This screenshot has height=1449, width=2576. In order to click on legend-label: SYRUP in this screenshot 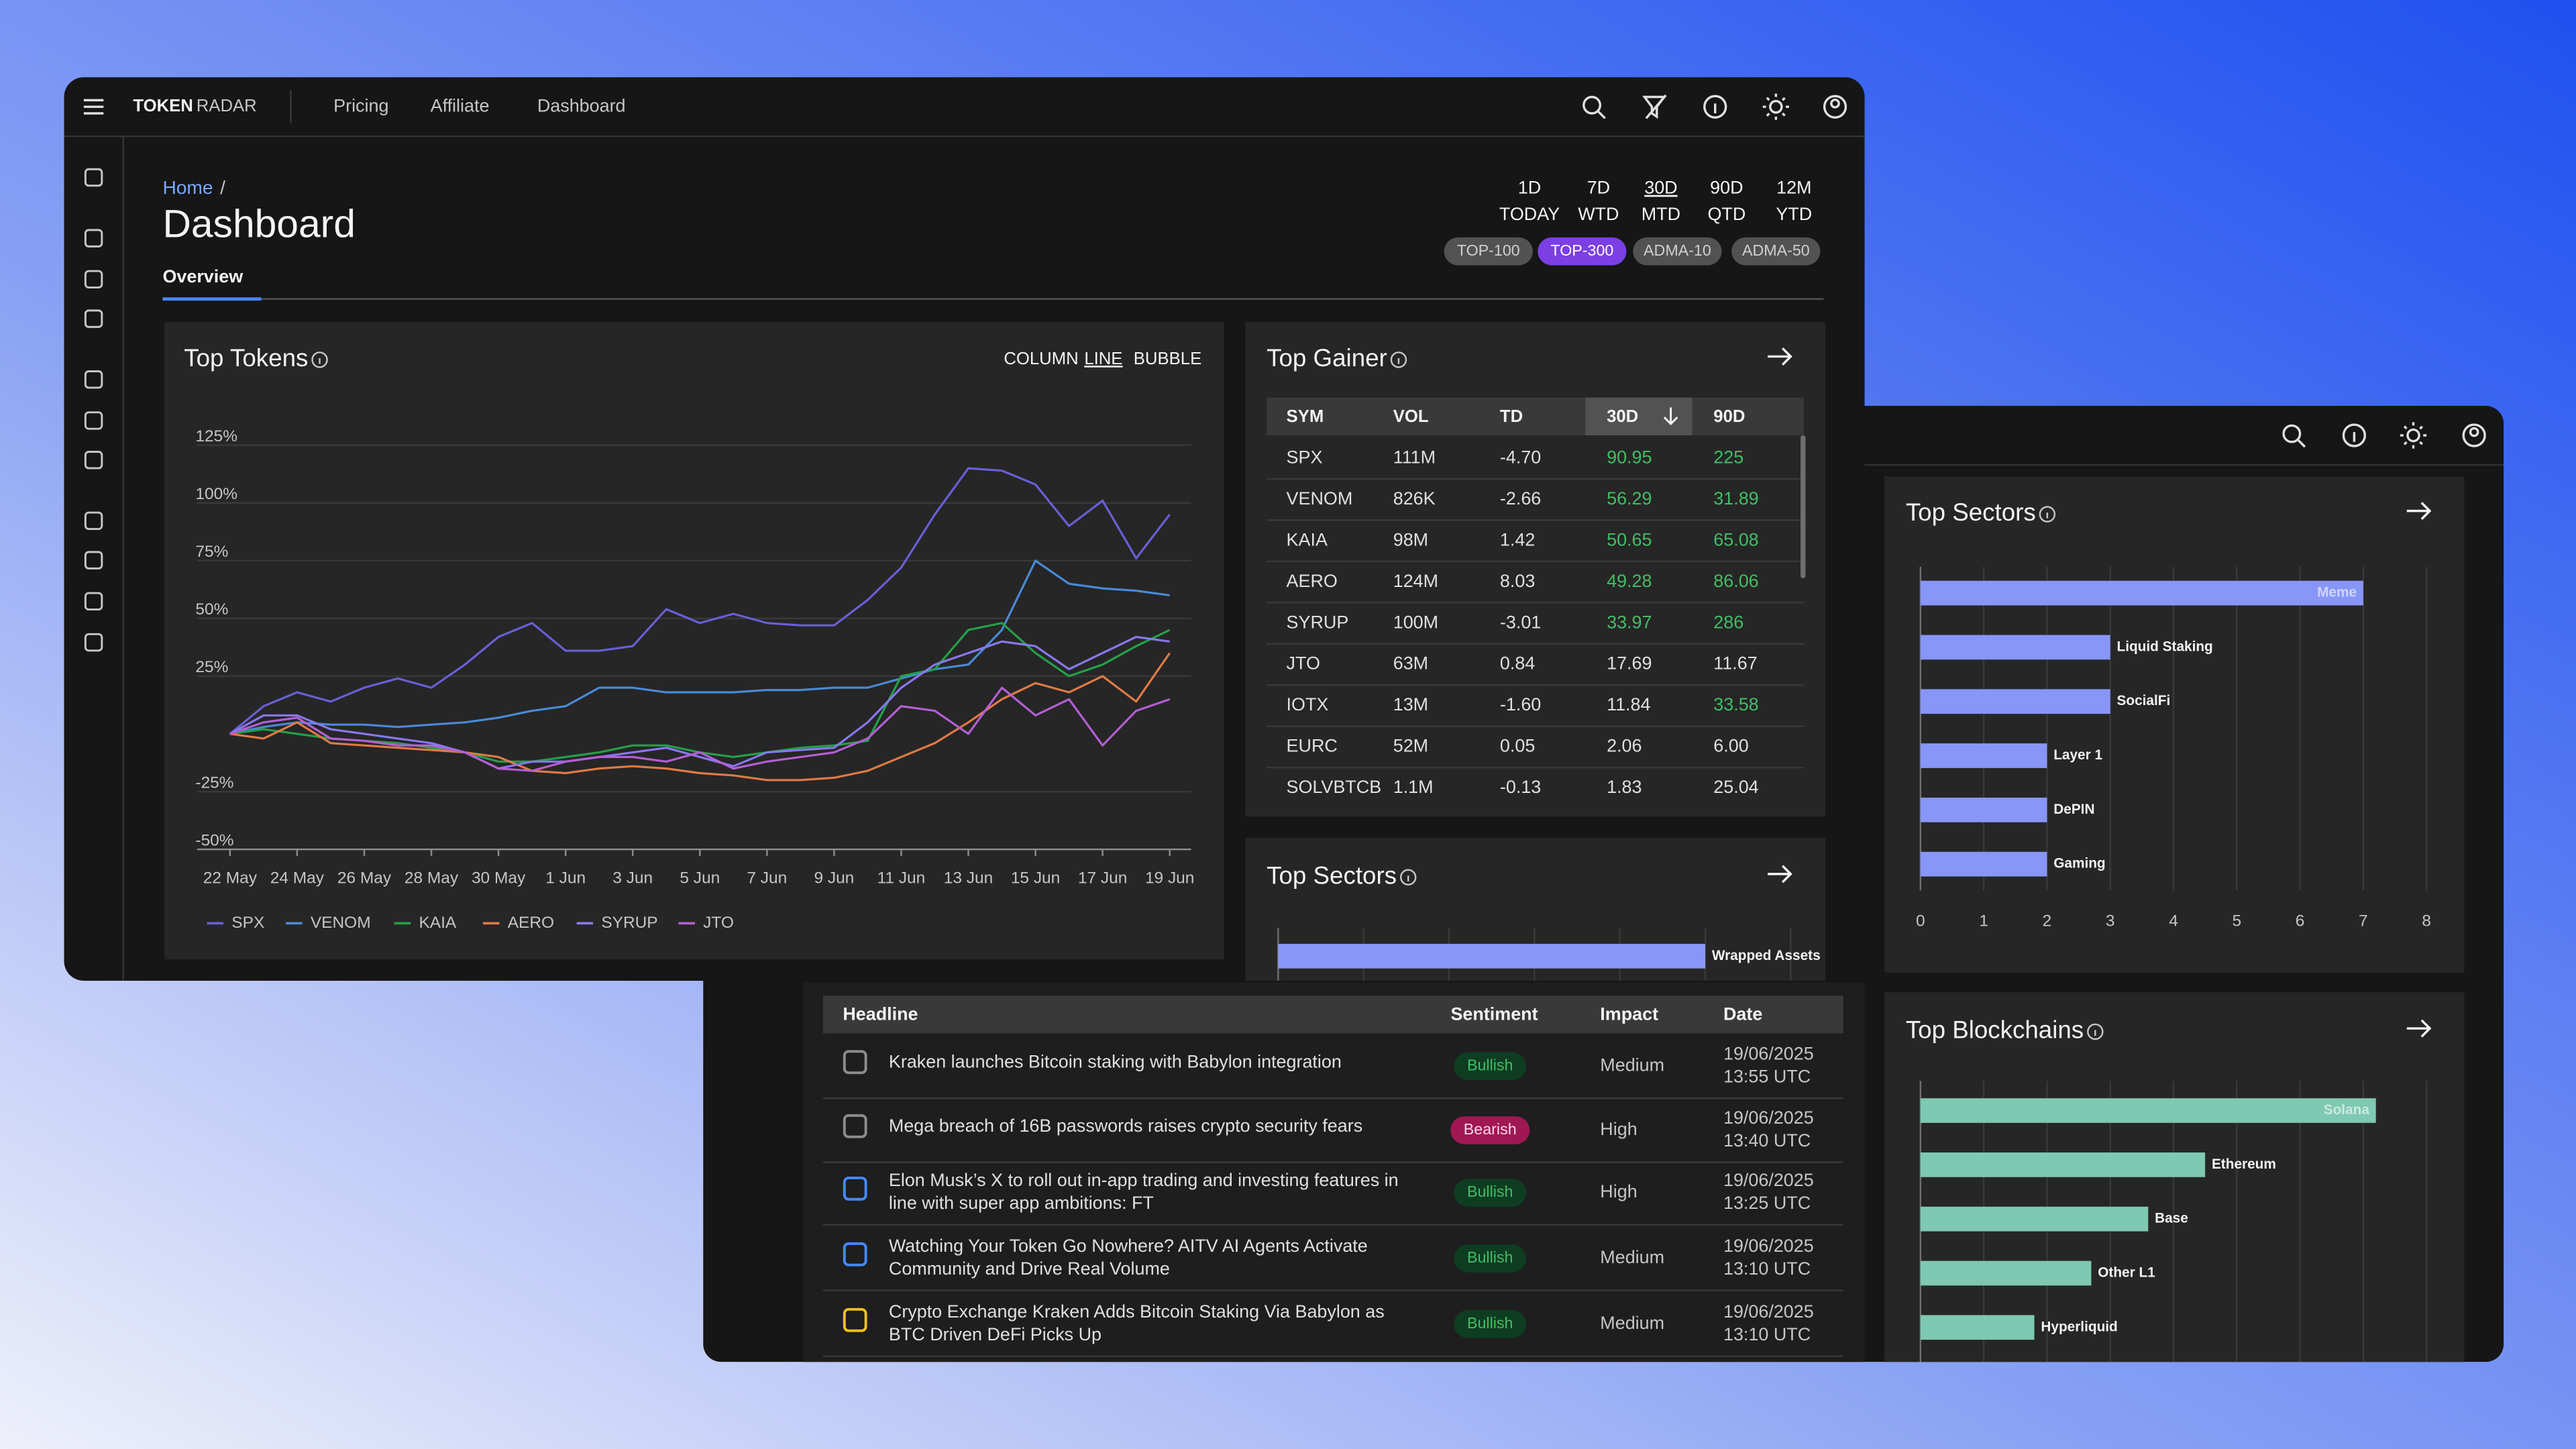, I will do `click(629, 923)`.